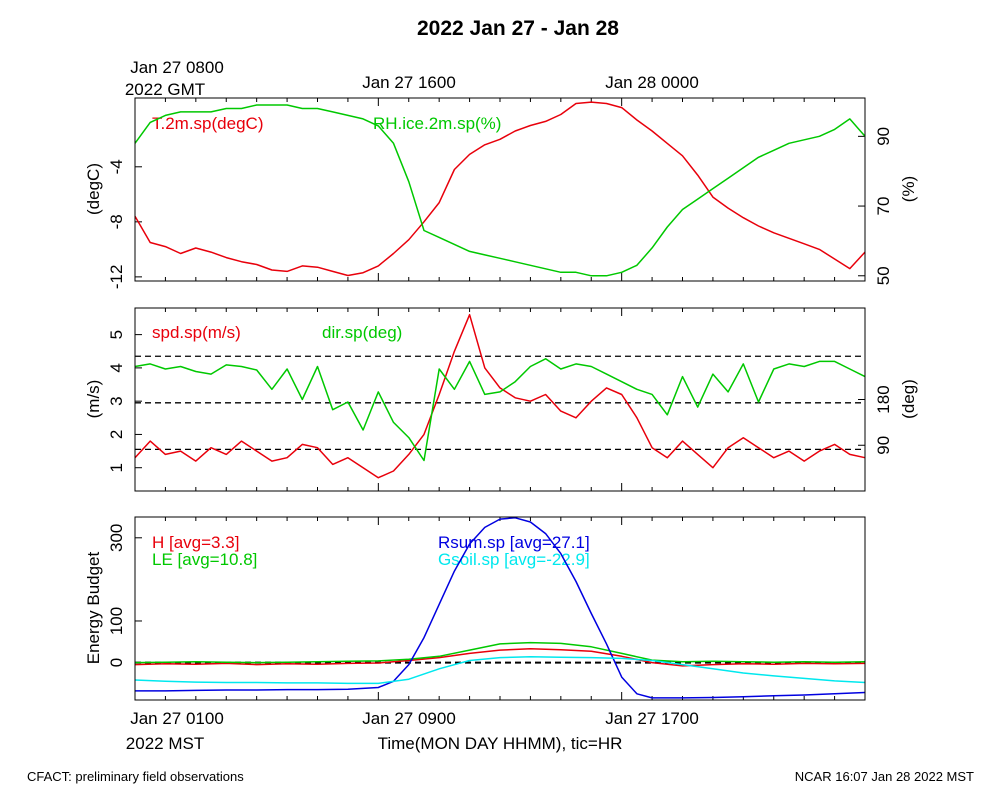 This screenshot has width=1000, height=800. What do you see at coordinates (207, 123) in the screenshot?
I see `panel1-legend-temp: T.2m.sp(degC)` at bounding box center [207, 123].